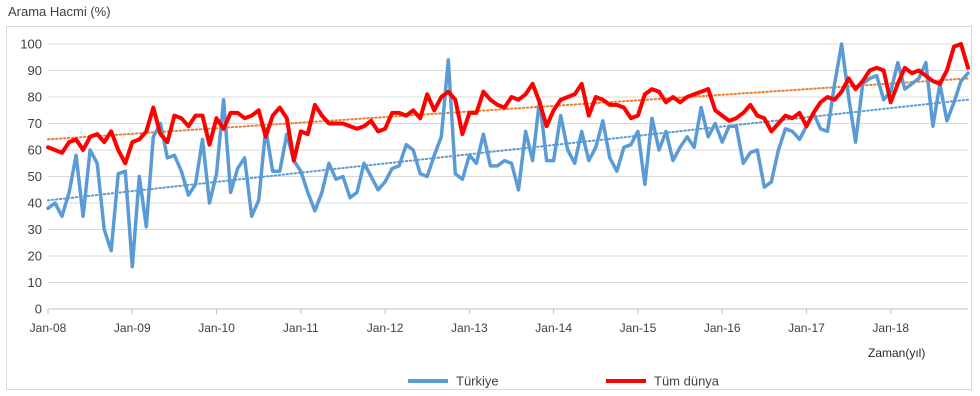 Image resolution: width=980 pixels, height=396 pixels. I want to click on y-tick-label: 0, so click(38, 309).